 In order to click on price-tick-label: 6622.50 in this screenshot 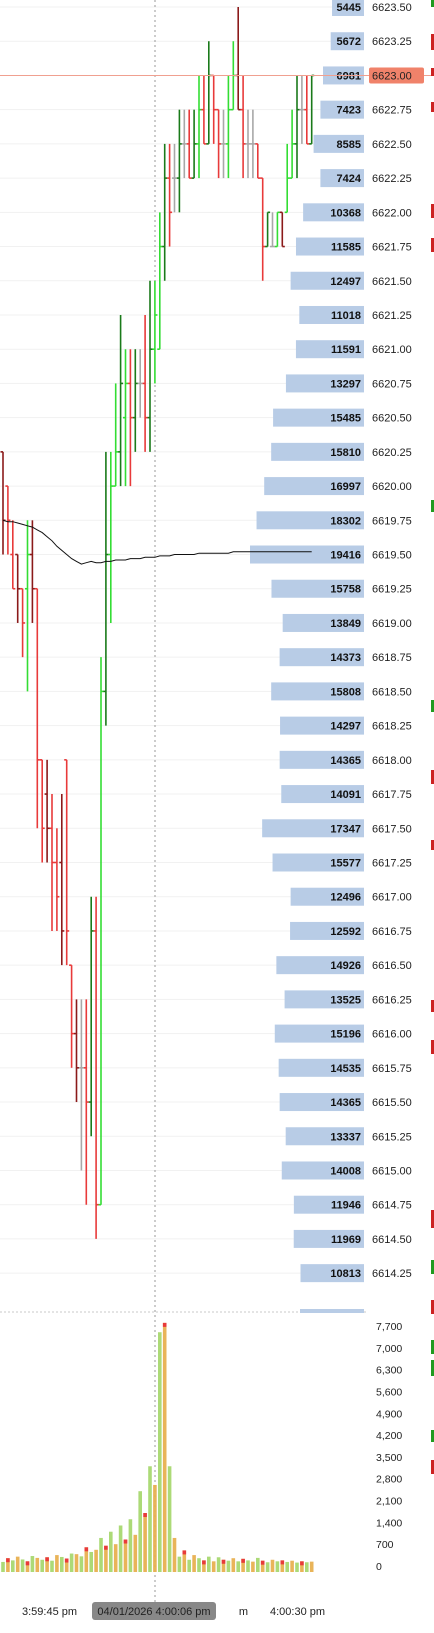, I will do `click(392, 145)`.